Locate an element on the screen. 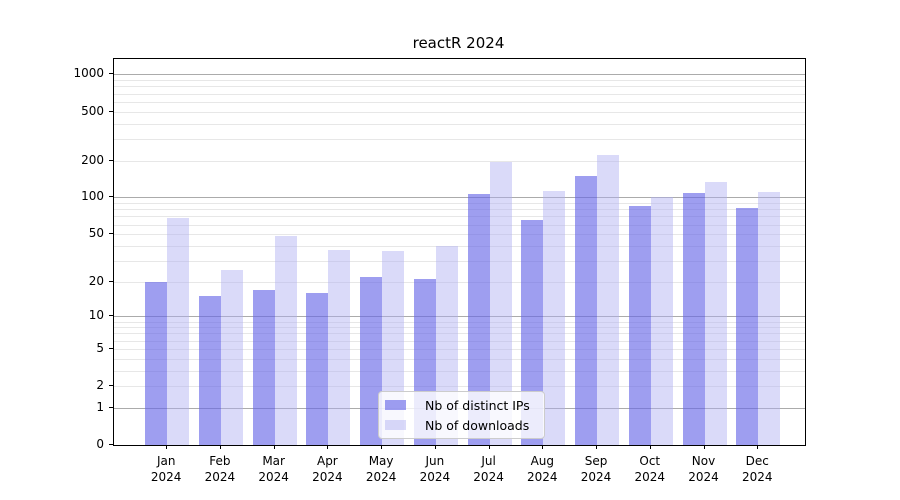 The height and width of the screenshot is (500, 900). legend: Nb of distinct IPs Nb of downloads is located at coordinates (461, 415).